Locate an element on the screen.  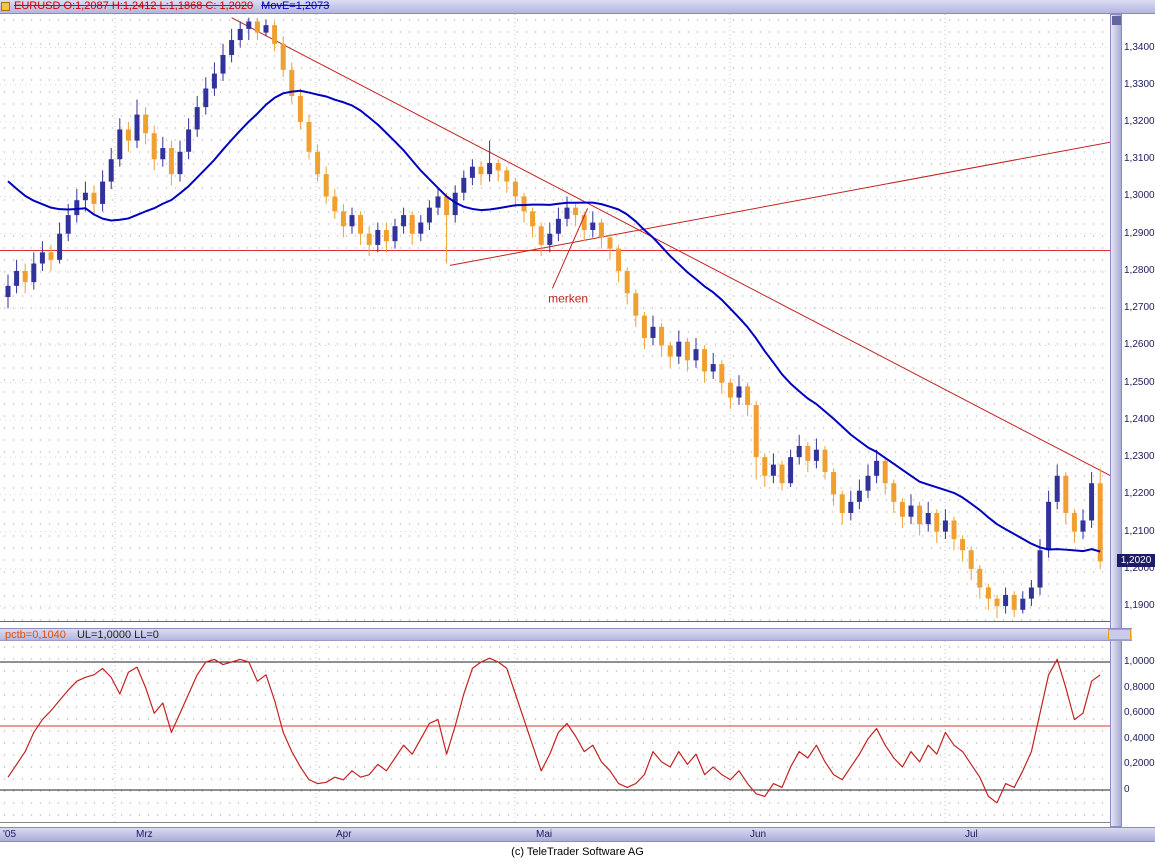
price-tick-label: 1,2400 is located at coordinates (1139, 419).